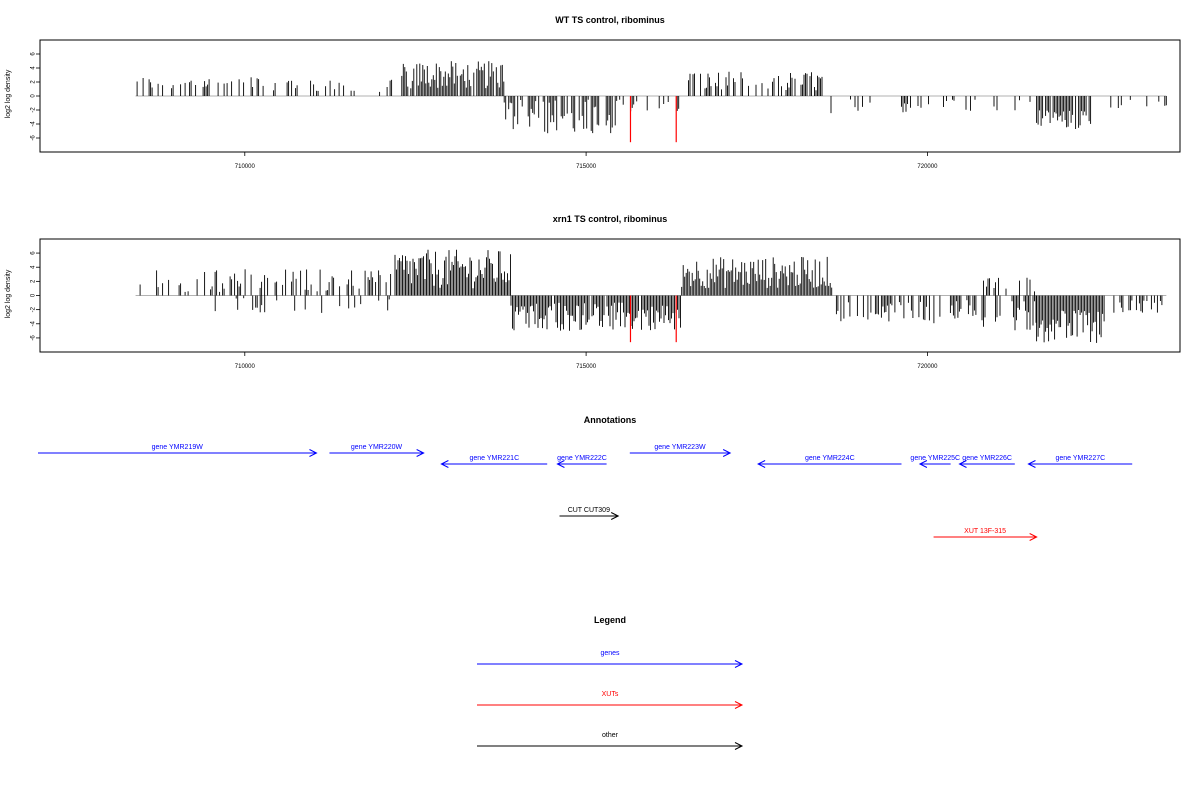  I want to click on legend-title: Legend, so click(610, 620).